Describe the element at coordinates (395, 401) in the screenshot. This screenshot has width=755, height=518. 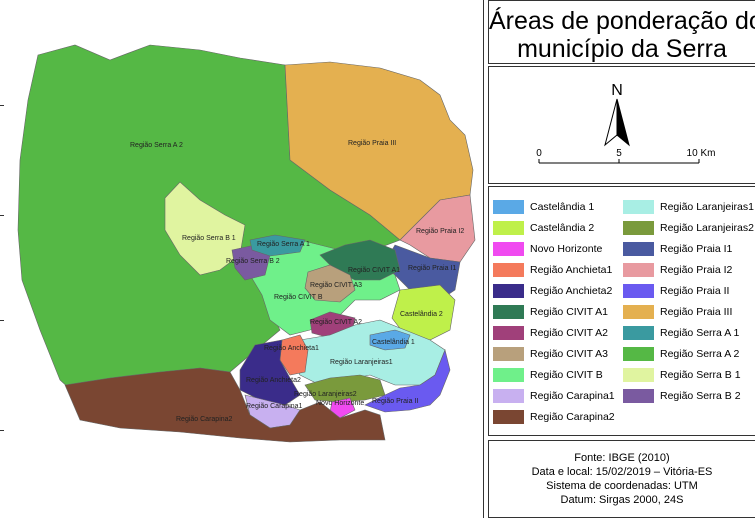
I see `map-label: Região Praia II` at that location.